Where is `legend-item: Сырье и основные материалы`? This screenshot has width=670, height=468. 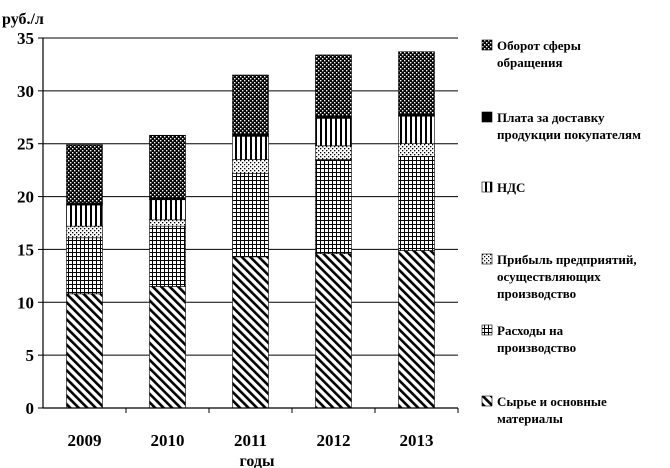
legend-item: Сырье и основные материалы is located at coordinates (544, 410).